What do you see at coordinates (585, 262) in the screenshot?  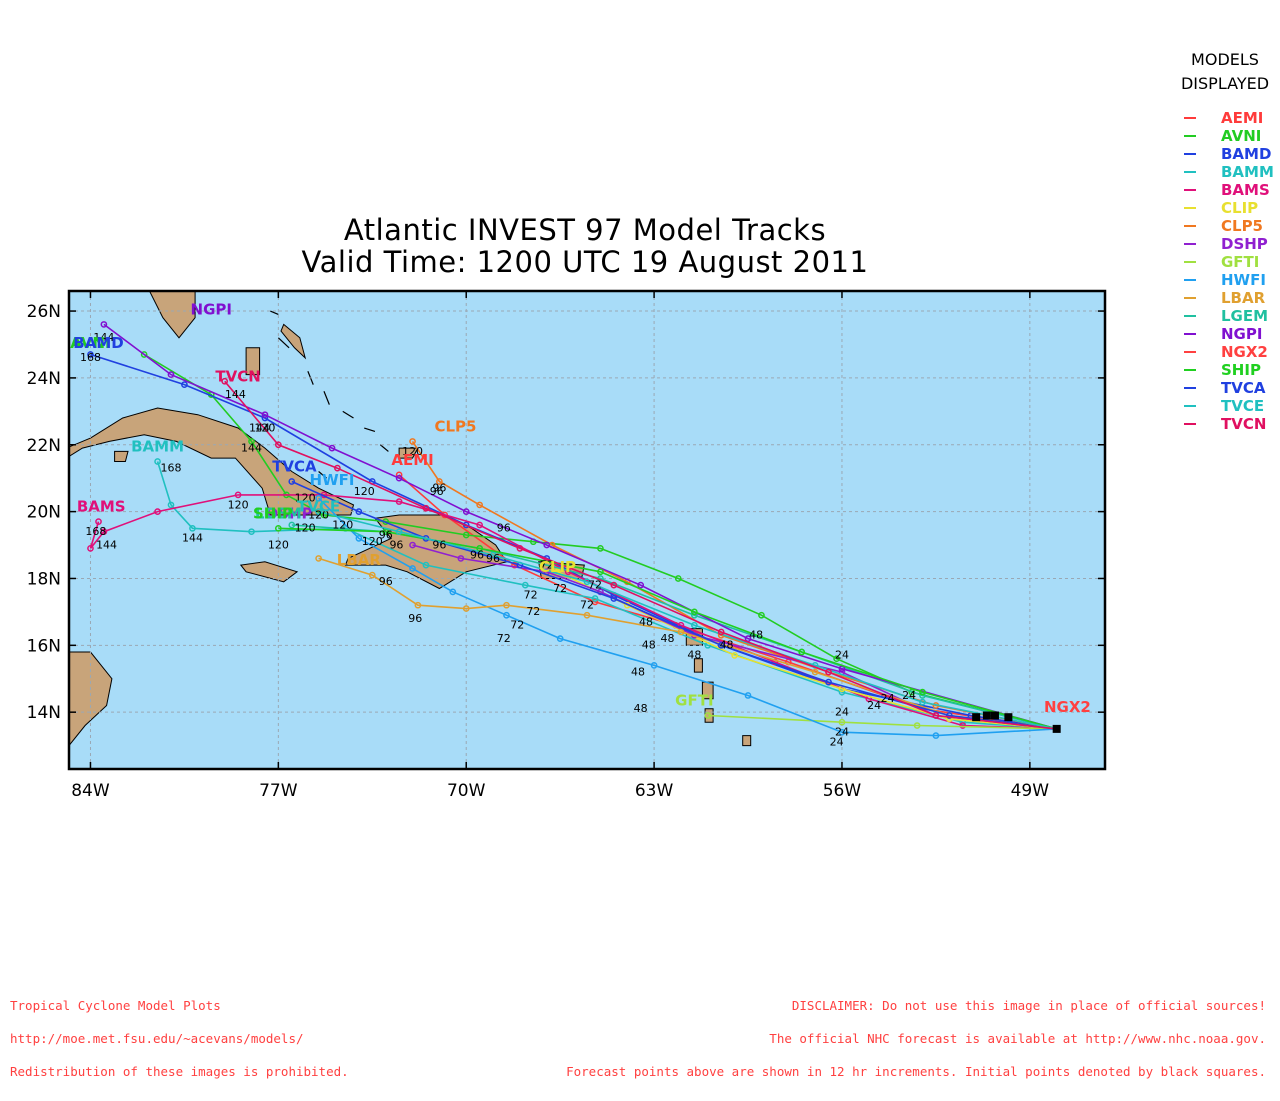 I see `chart-subtitle: Valid Time: 1200 UTC 19 August 2011` at bounding box center [585, 262].